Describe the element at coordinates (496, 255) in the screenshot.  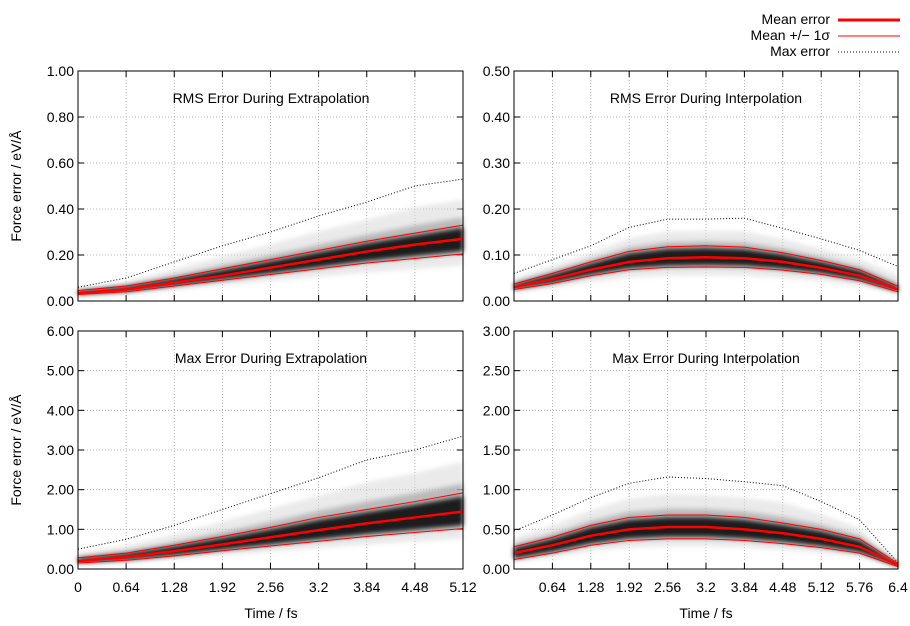
I see `y-tick-label: 0.10` at that location.